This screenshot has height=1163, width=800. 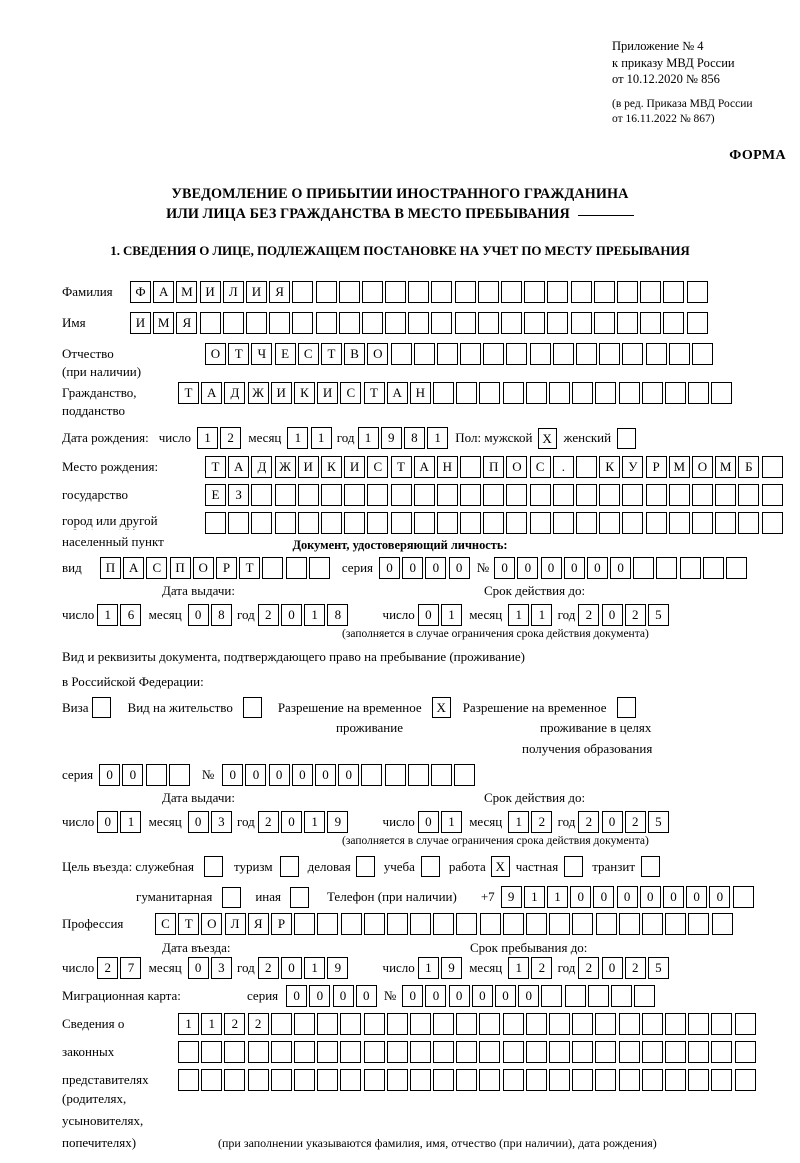 What do you see at coordinates (268, 968) in the screenshot?
I see `entry-year-cell-1: 2` at bounding box center [268, 968].